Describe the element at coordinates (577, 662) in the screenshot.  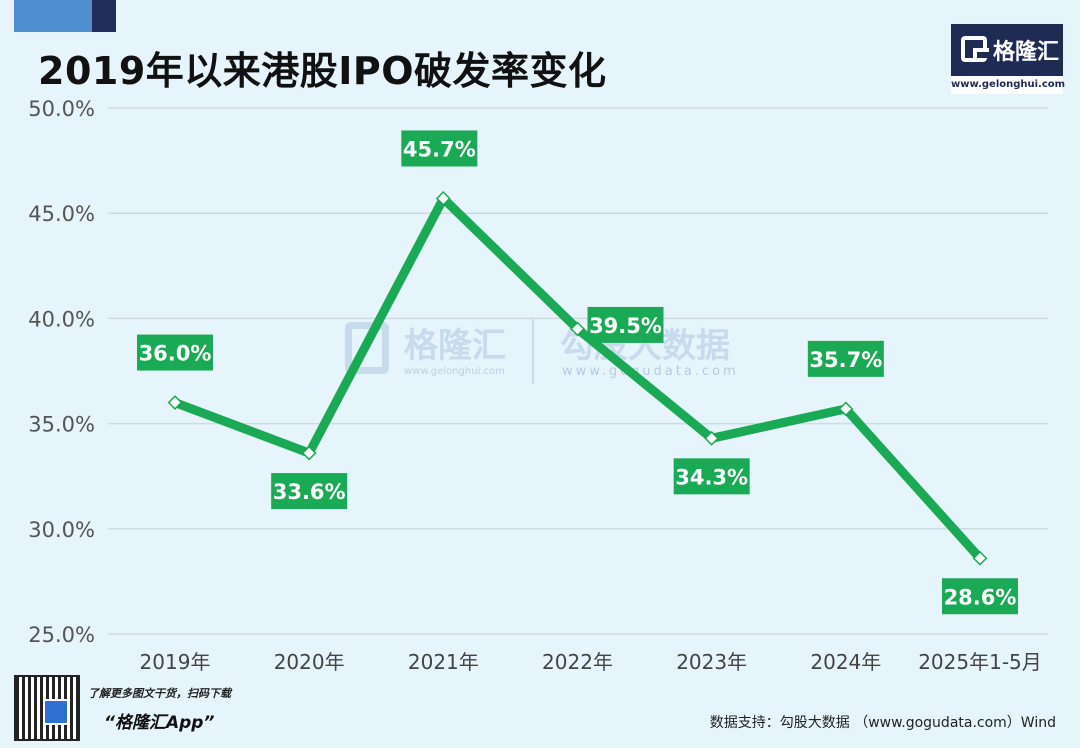
I see `x-tick-label: 2022年` at that location.